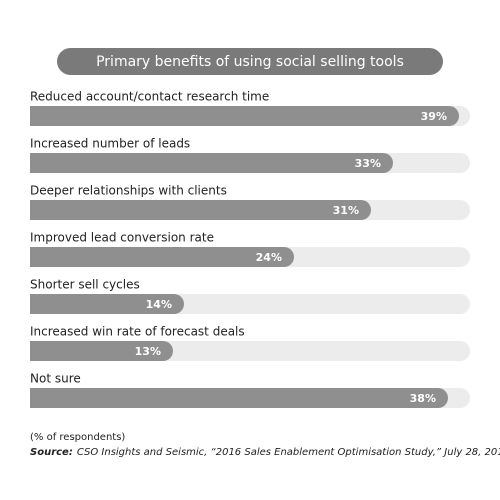 The width and height of the screenshot is (500, 500). Describe the element at coordinates (110, 144) in the screenshot. I see `category-label: Increased number of leads` at that location.